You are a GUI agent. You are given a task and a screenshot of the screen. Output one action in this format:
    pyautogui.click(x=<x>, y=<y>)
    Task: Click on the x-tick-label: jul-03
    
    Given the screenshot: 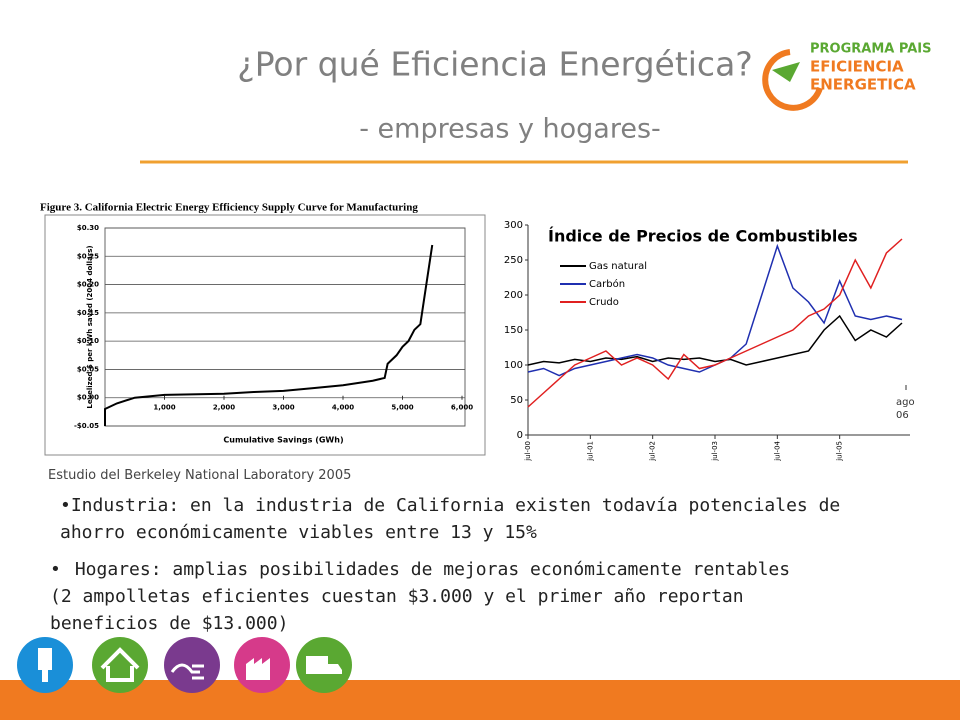 What is the action you would take?
    pyautogui.click(x=715, y=451)
    